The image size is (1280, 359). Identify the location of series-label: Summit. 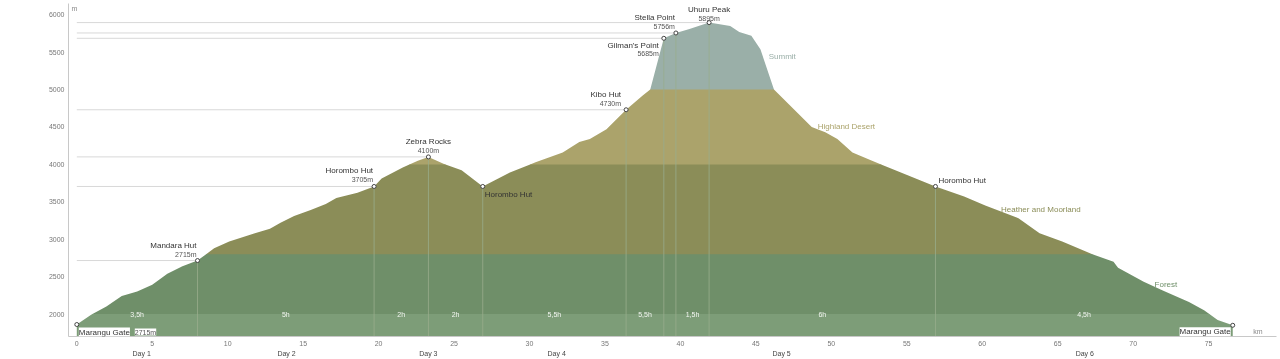
(782, 56).